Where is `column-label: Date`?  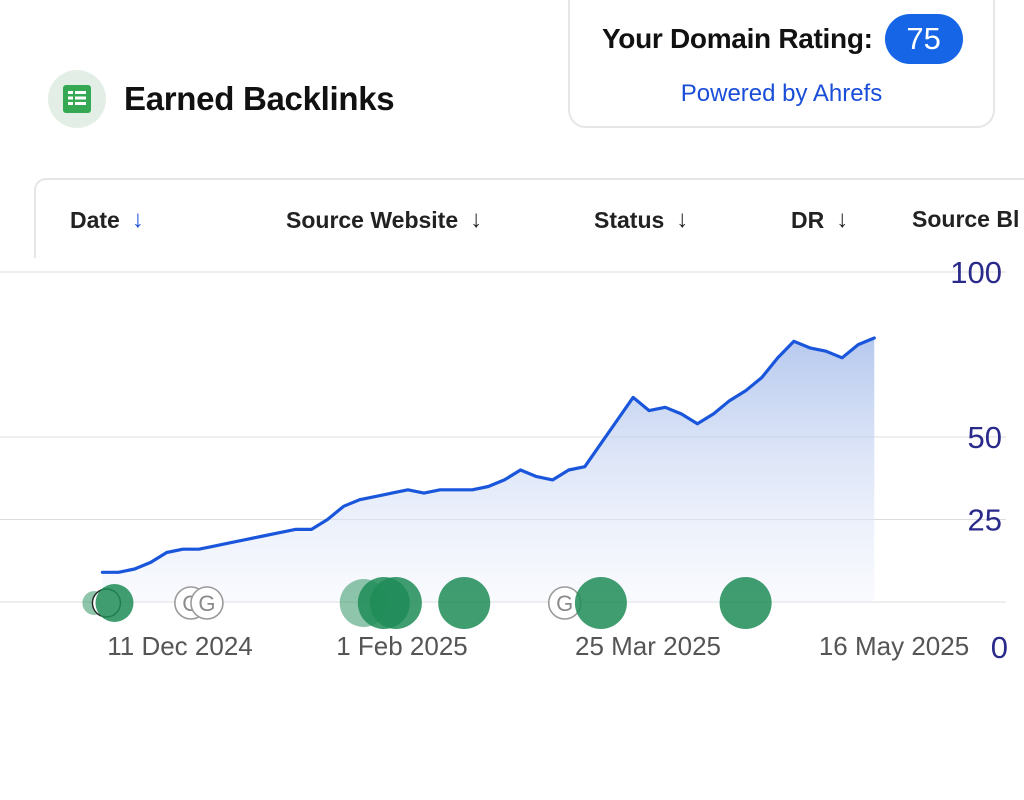
column-label: Date is located at coordinates (95, 219).